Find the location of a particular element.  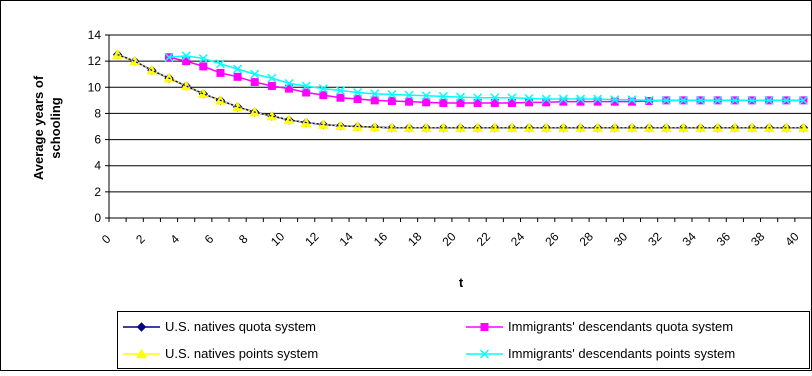

y-axis-title-line-1: Average years of is located at coordinates (38, 127).